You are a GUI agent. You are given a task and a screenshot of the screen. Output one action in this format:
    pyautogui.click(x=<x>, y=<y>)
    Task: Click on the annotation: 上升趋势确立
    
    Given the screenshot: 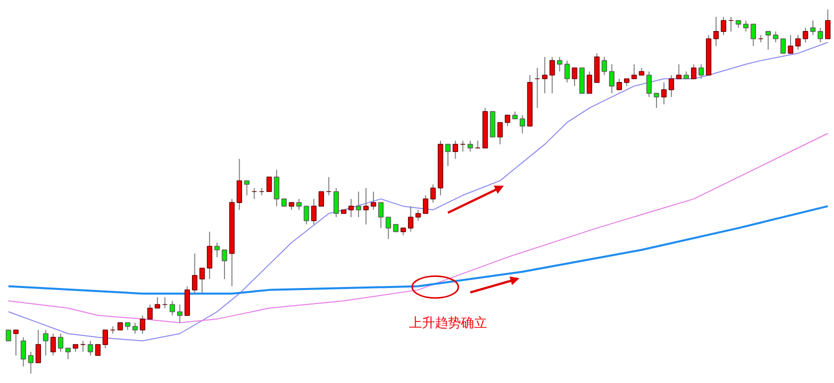 What is the action you would take?
    pyautogui.click(x=447, y=322)
    